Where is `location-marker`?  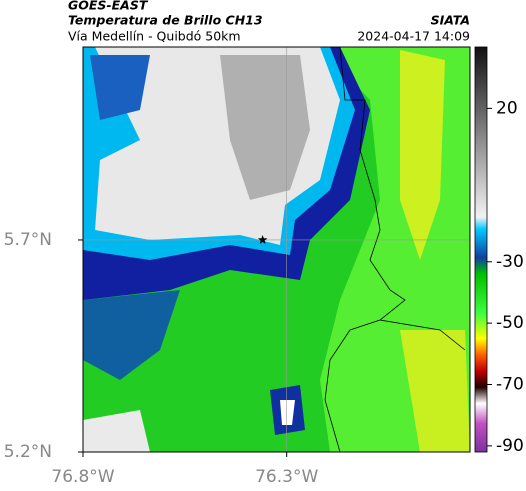 location-marker is located at coordinates (262, 239).